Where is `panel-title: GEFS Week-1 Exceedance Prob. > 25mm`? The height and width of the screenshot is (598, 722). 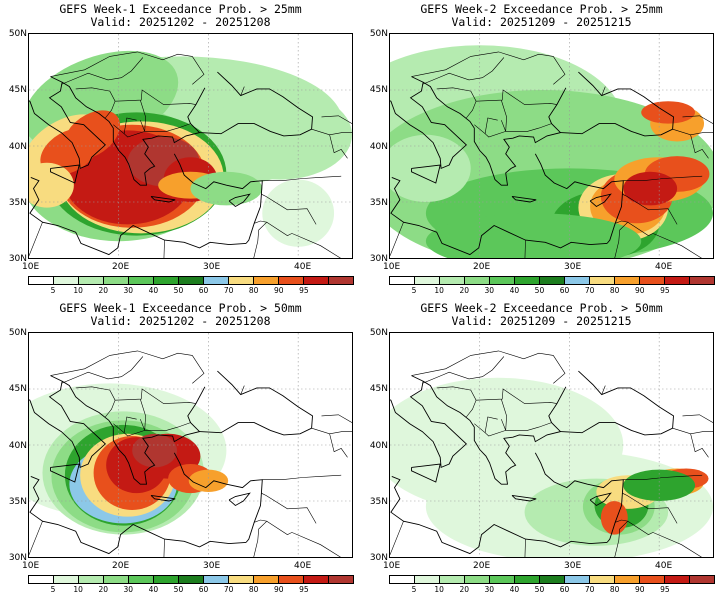
panel-title: GEFS Week-1 Exceedance Prob. > 25mm is located at coordinates (180, 9).